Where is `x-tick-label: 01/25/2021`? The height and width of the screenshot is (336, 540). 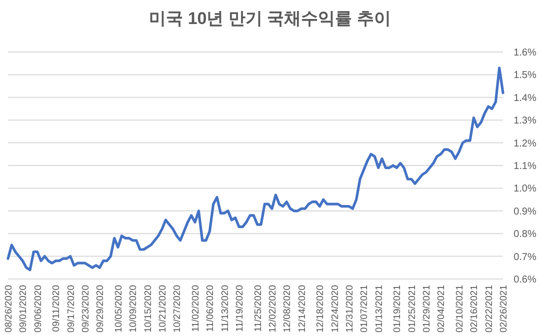 x-tick-label: 01/25/2021 is located at coordinates (412, 309).